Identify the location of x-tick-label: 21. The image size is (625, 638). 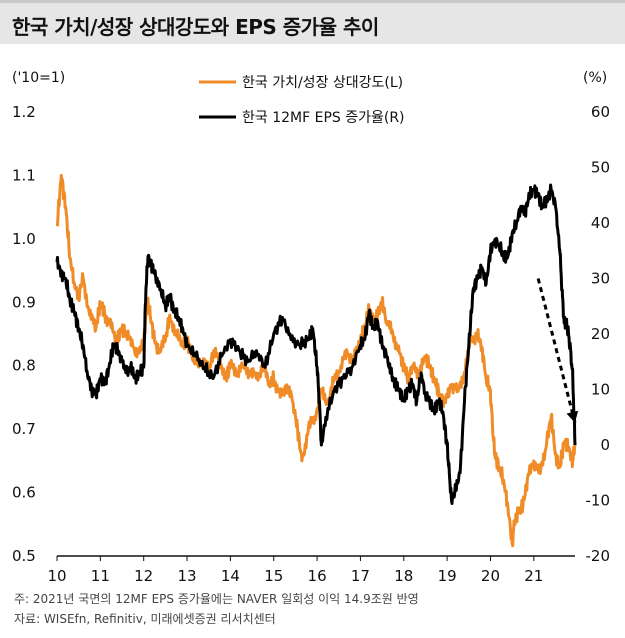
(533, 576).